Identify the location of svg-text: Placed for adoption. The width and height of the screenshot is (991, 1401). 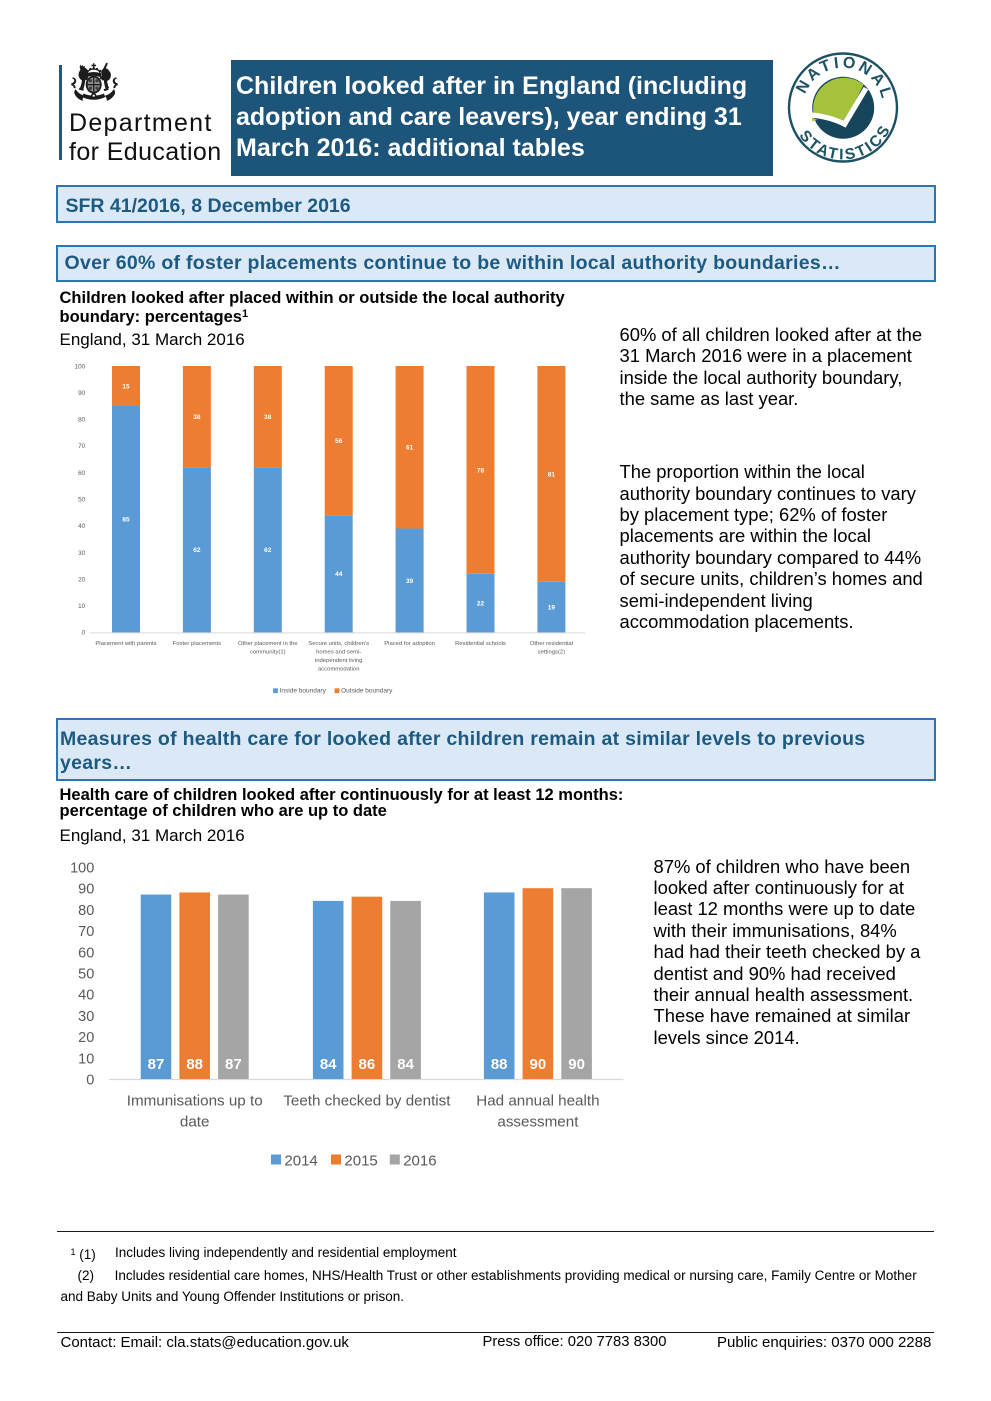
(409, 644).